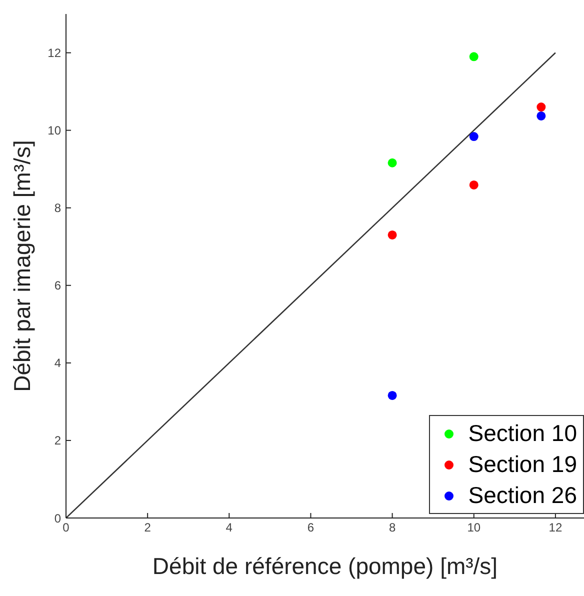 The image size is (584, 596). Describe the element at coordinates (58, 518) in the screenshot. I see `y-tick-label: 0` at that location.